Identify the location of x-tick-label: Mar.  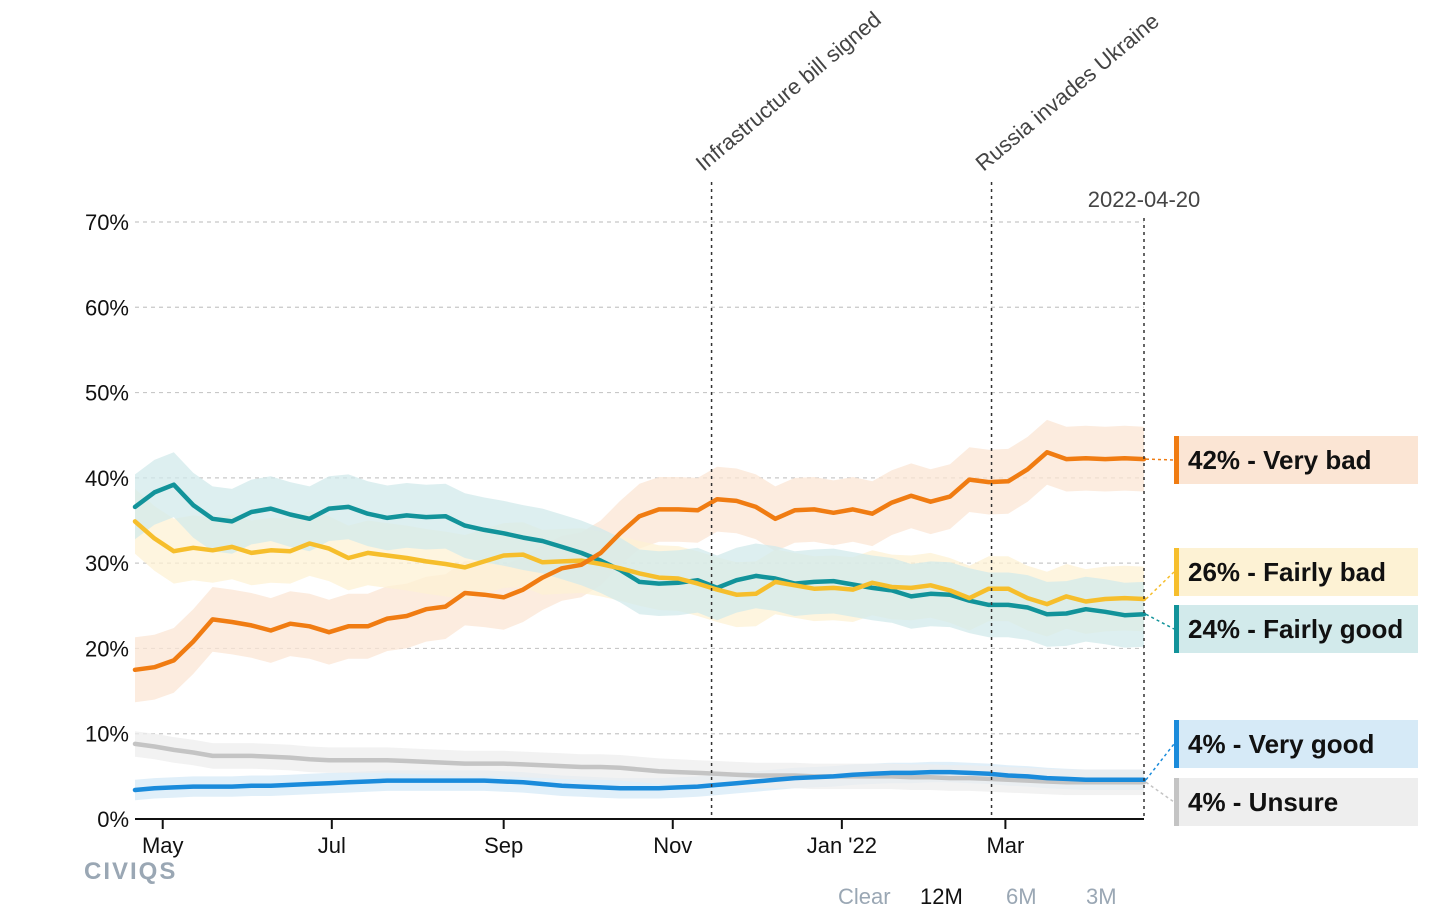
(1005, 845).